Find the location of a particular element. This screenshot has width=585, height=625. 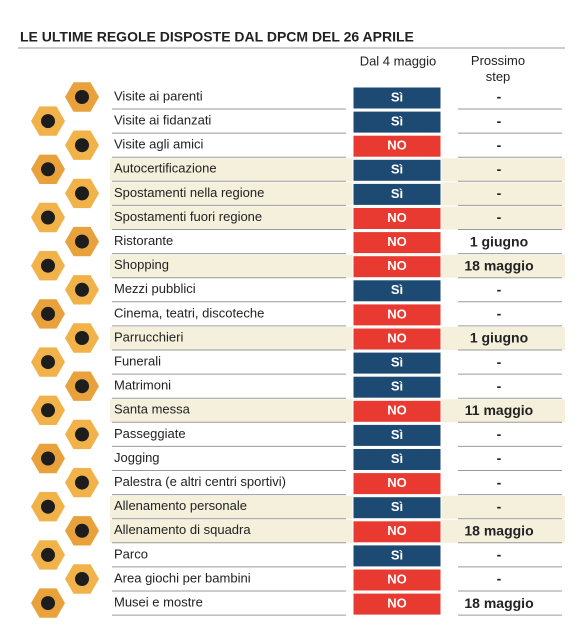

activity-label: Ristorante is located at coordinates (143, 240).